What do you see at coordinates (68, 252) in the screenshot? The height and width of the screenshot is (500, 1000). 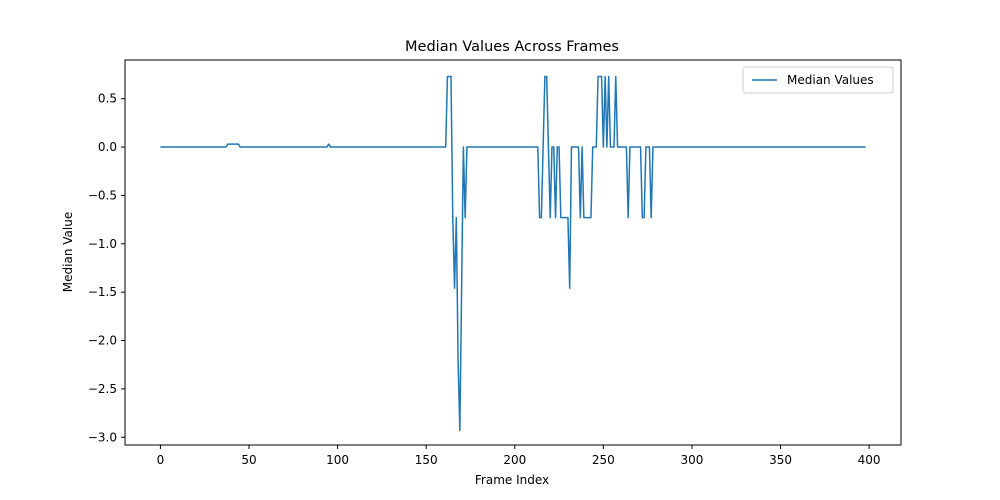 I see `y-axis-label: Median Value` at bounding box center [68, 252].